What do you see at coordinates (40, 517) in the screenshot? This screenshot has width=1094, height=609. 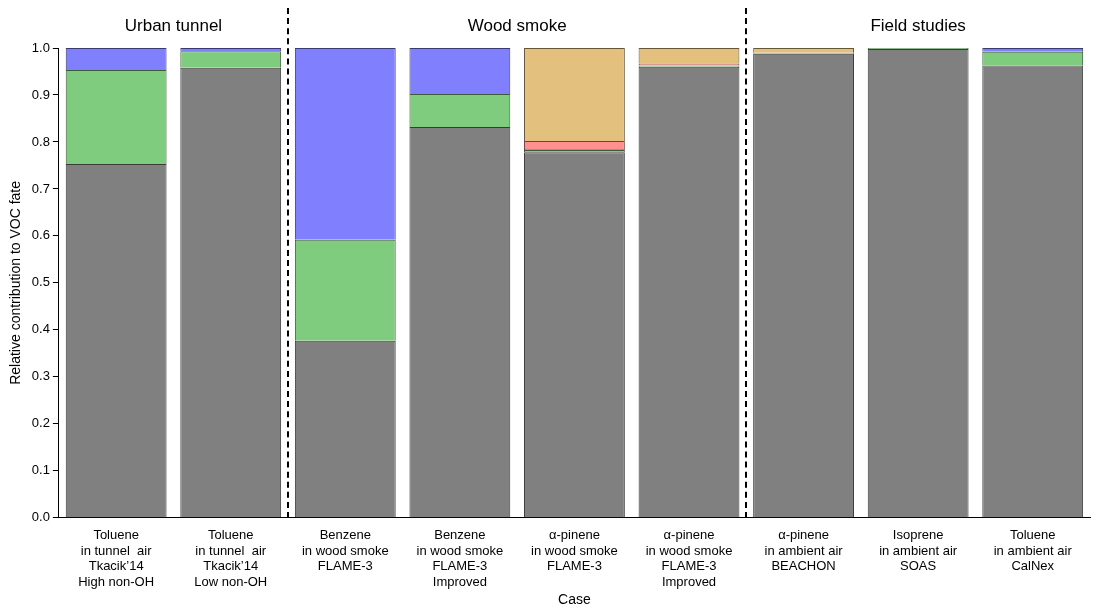 I see `y-tick-label: 0.0` at bounding box center [40, 517].